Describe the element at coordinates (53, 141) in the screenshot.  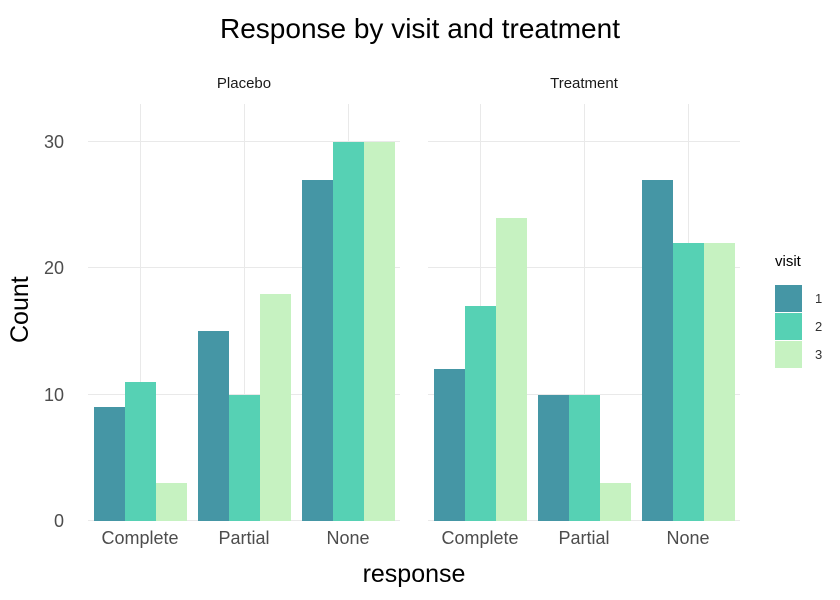
I see `y-axis-tick-label: 30` at that location.